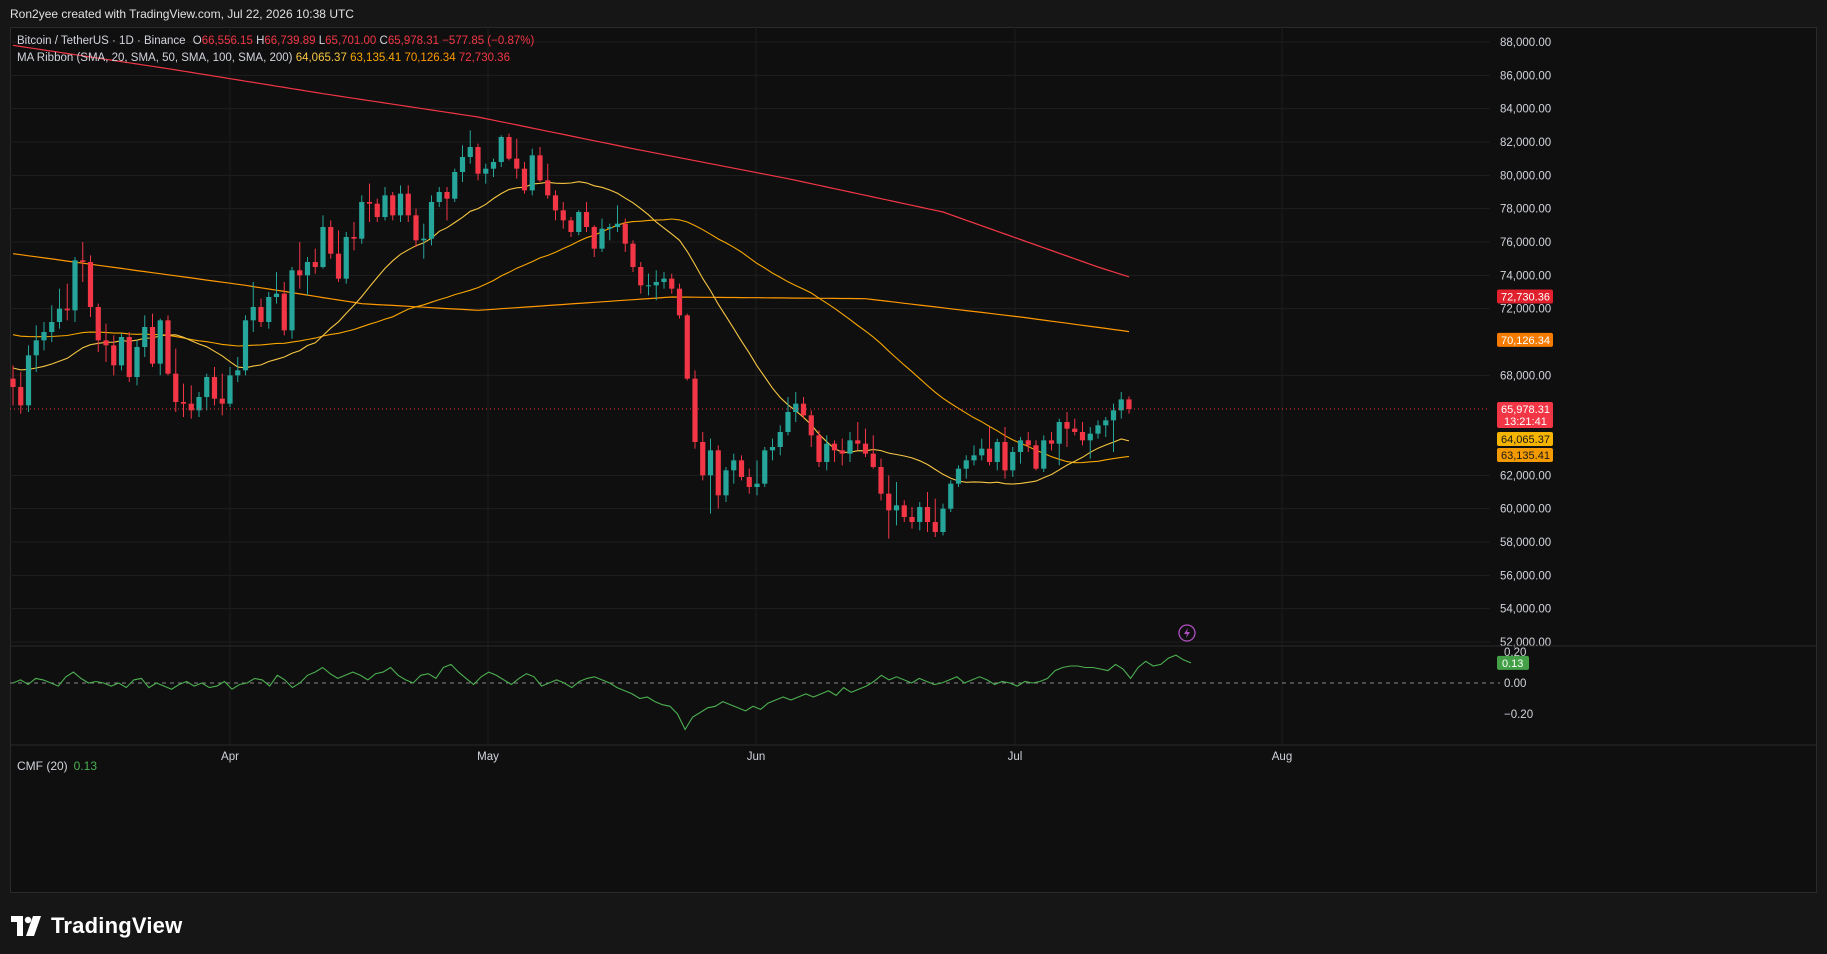 This screenshot has height=954, width=1827. Describe the element at coordinates (101, 41) in the screenshot. I see `symbol-name: Bitcoin / TetherUS · 1D · Binance` at that location.